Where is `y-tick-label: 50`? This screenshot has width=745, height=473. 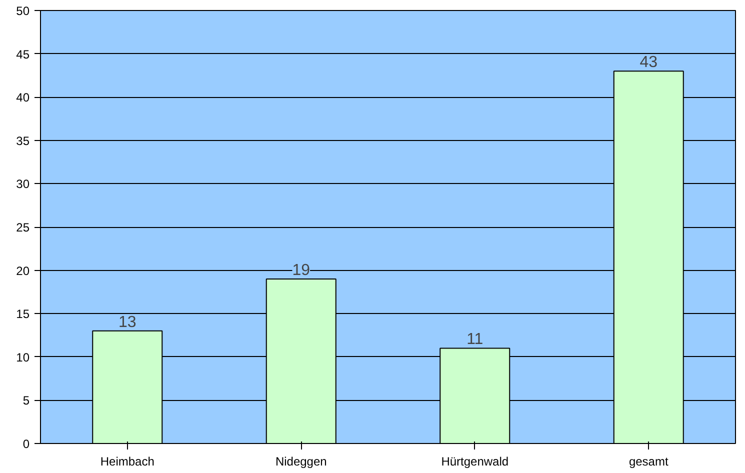 y-tick-label: 50 is located at coordinates (23, 11).